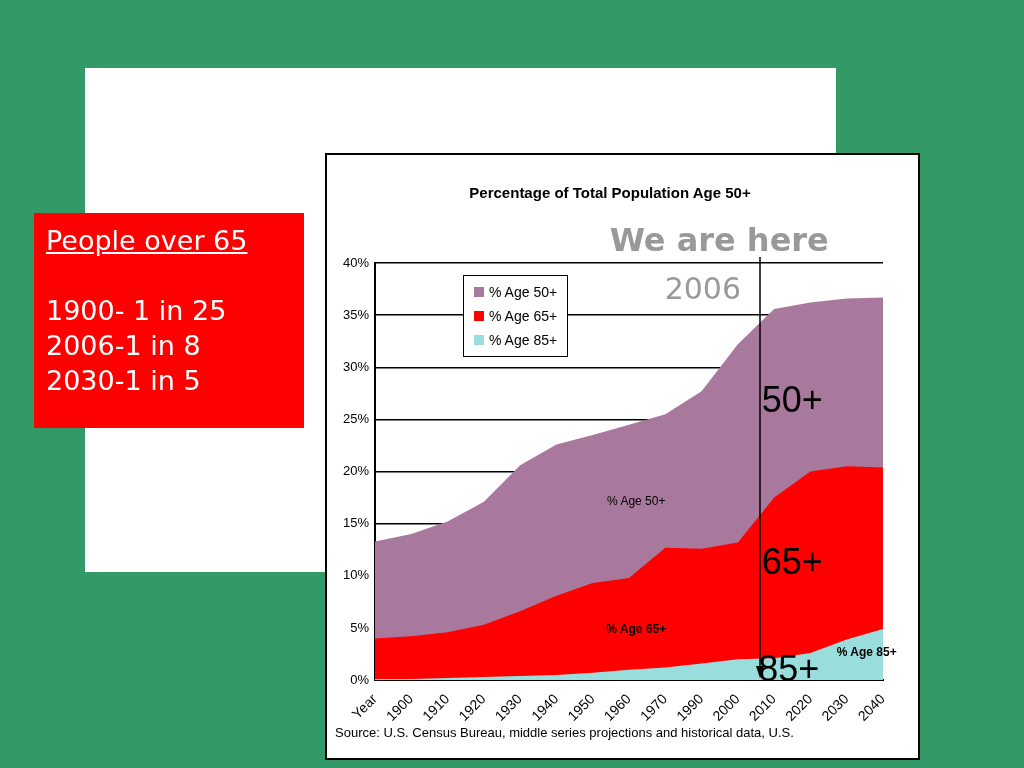 The width and height of the screenshot is (1024, 768). Describe the element at coordinates (356, 366) in the screenshot. I see `y-tick-label: 30%` at that location.